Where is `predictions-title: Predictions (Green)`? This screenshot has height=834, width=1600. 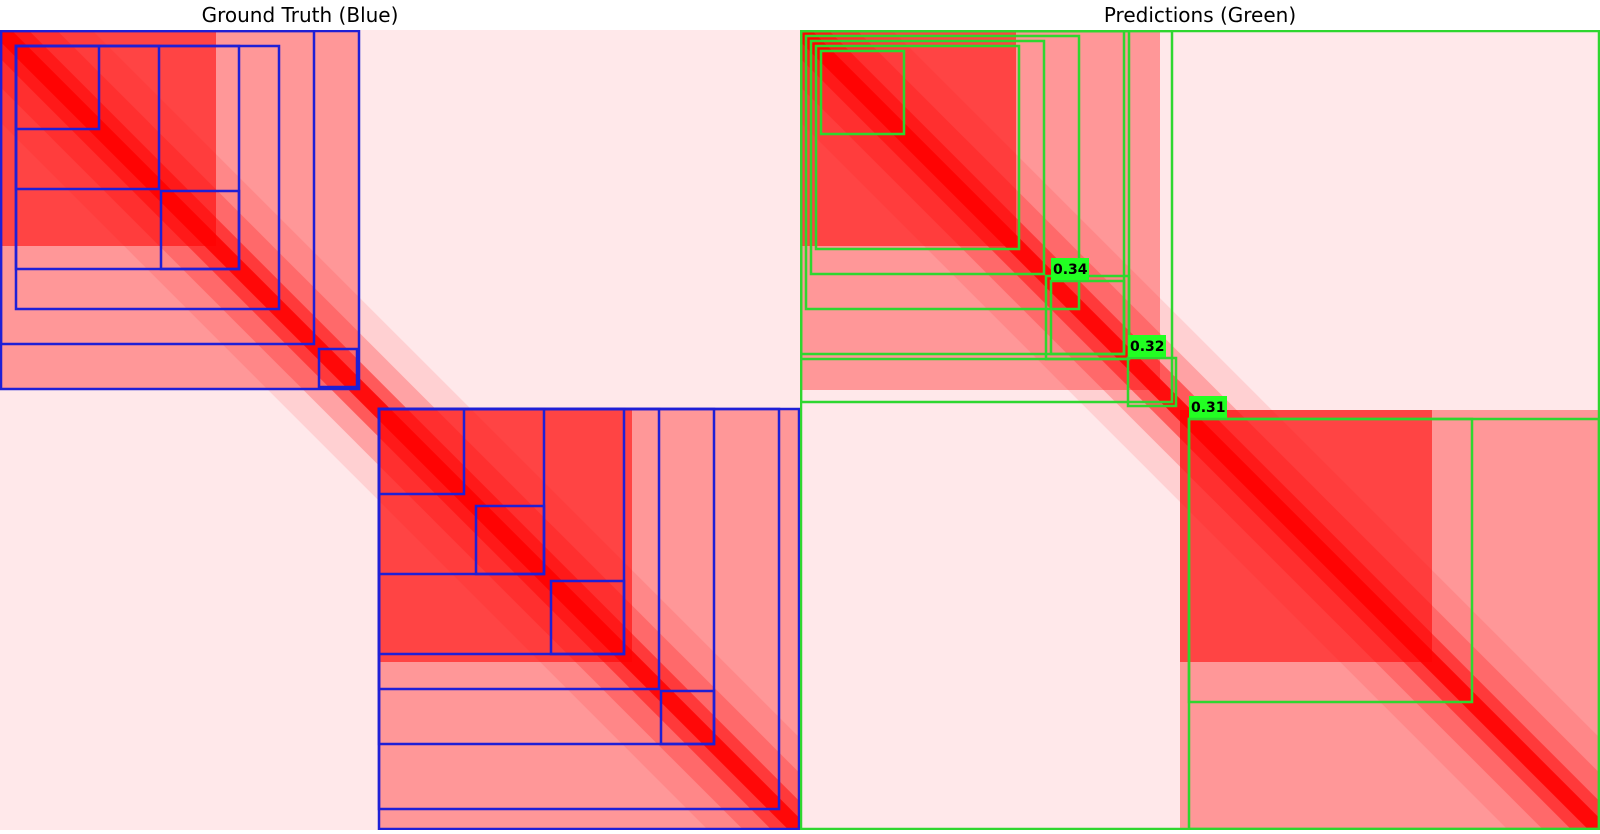 predictions-title: Predictions (Green) is located at coordinates (1200, 15).